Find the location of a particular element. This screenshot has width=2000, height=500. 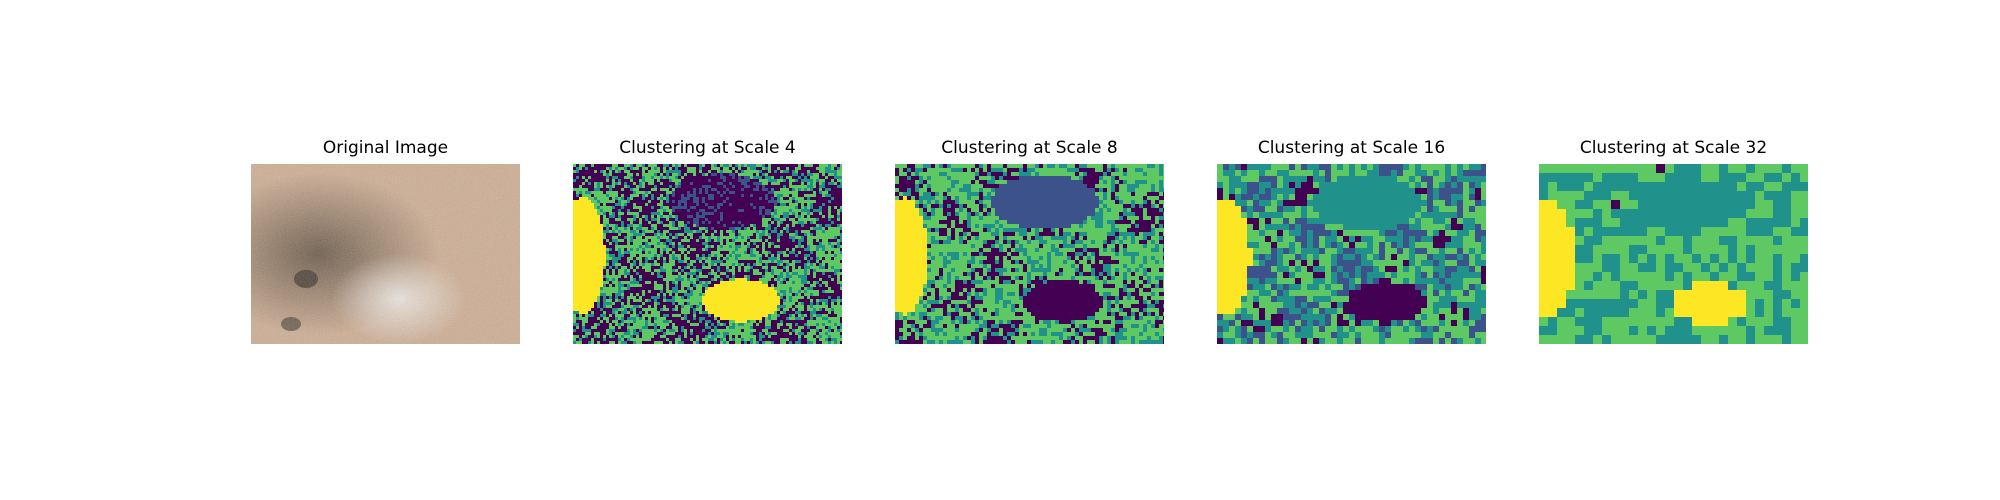

panel-title: Clustering at Scale 8 is located at coordinates (1029, 148).